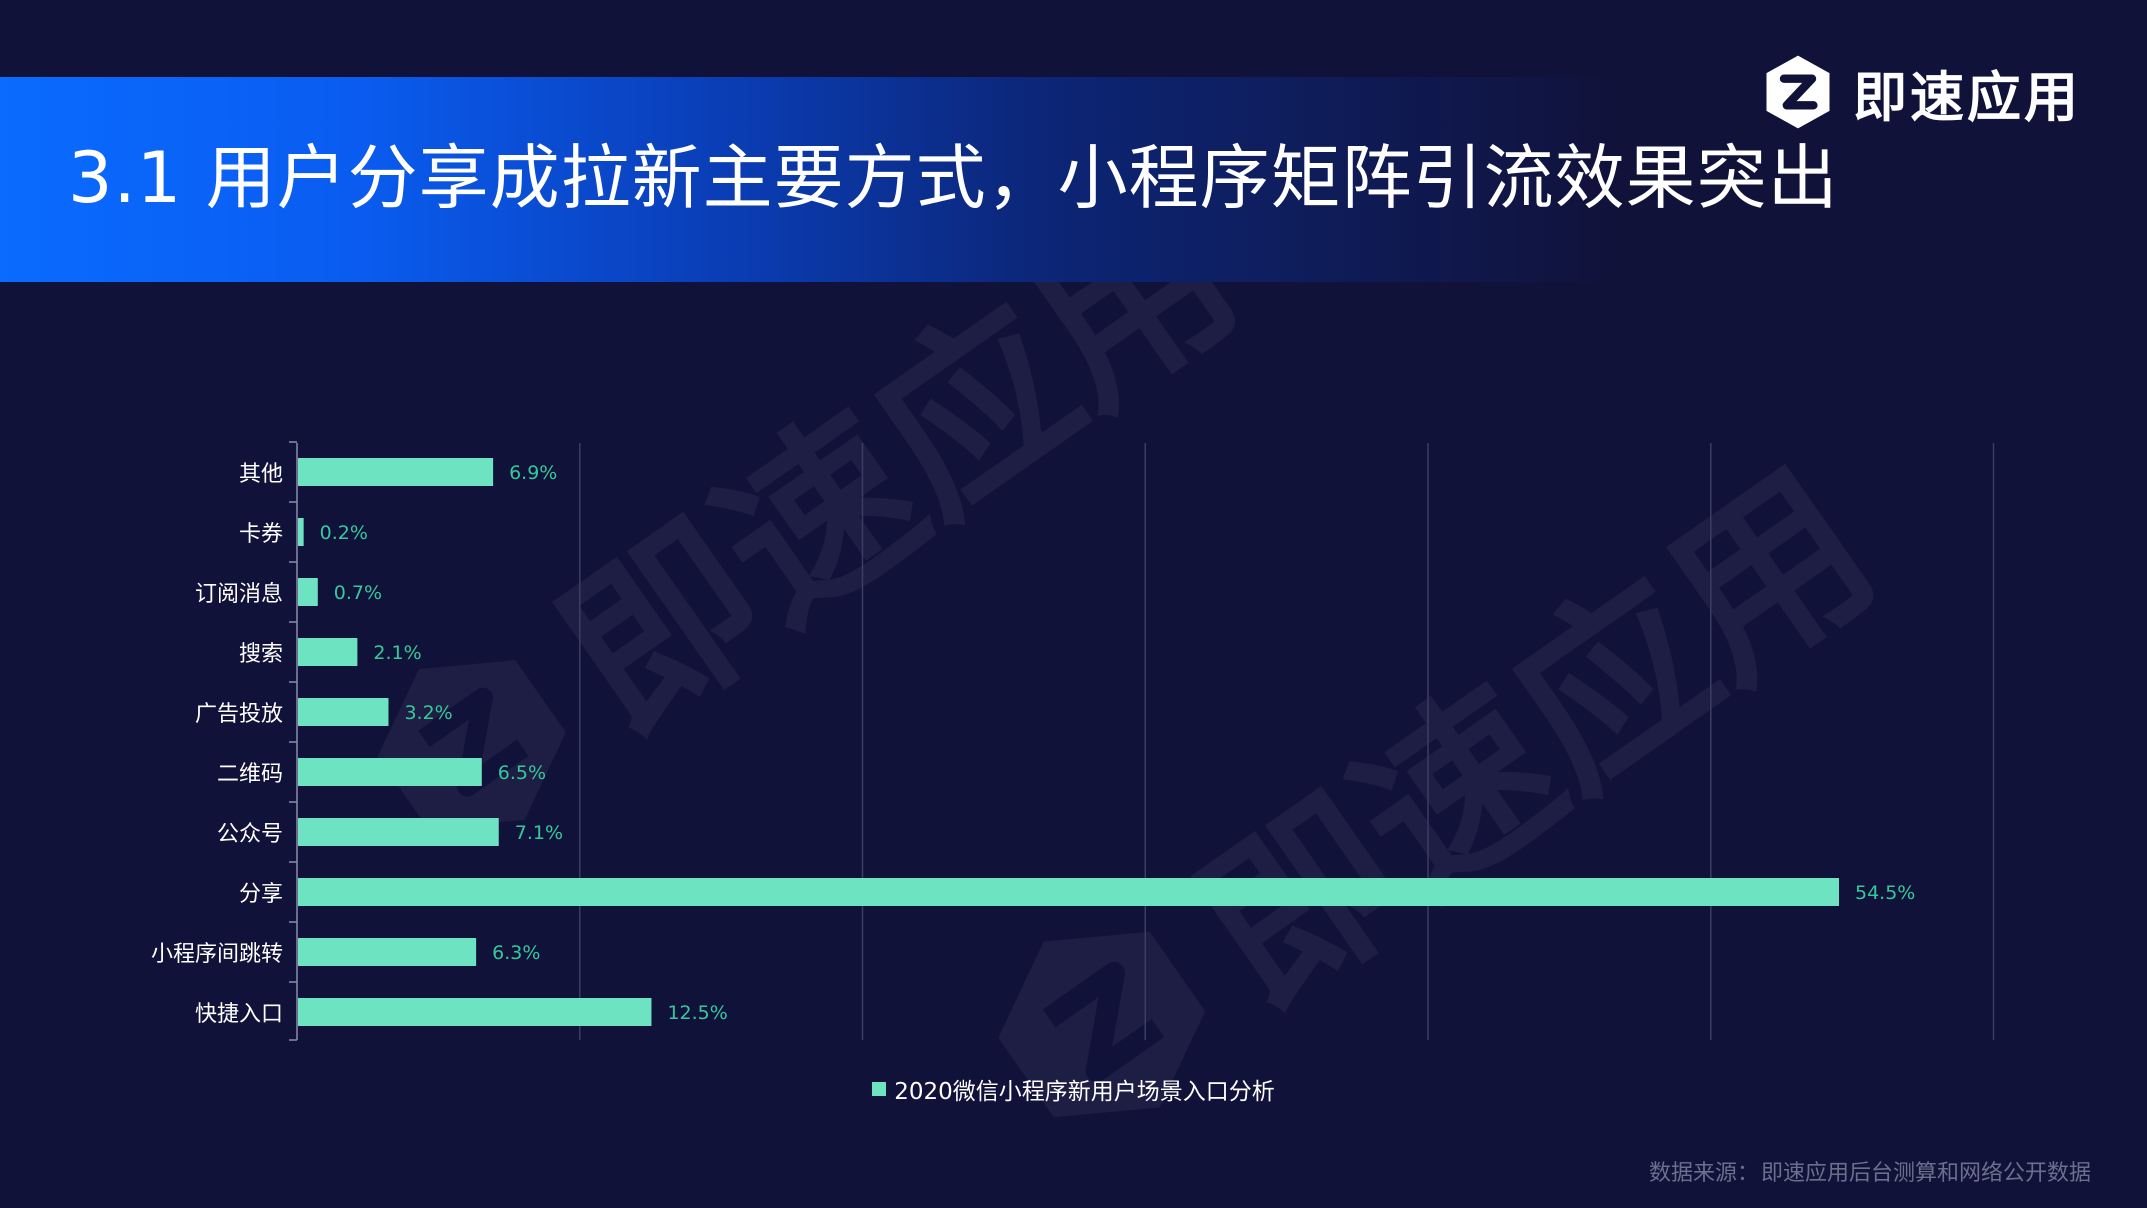  What do you see at coordinates (522, 773) in the screenshot?
I see `data-label: 6.5%` at bounding box center [522, 773].